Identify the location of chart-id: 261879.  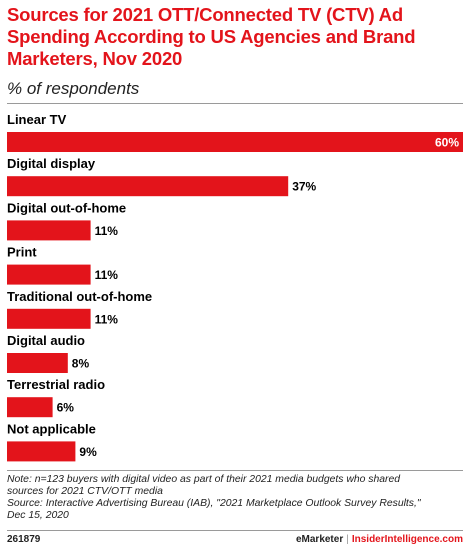
(24, 539).